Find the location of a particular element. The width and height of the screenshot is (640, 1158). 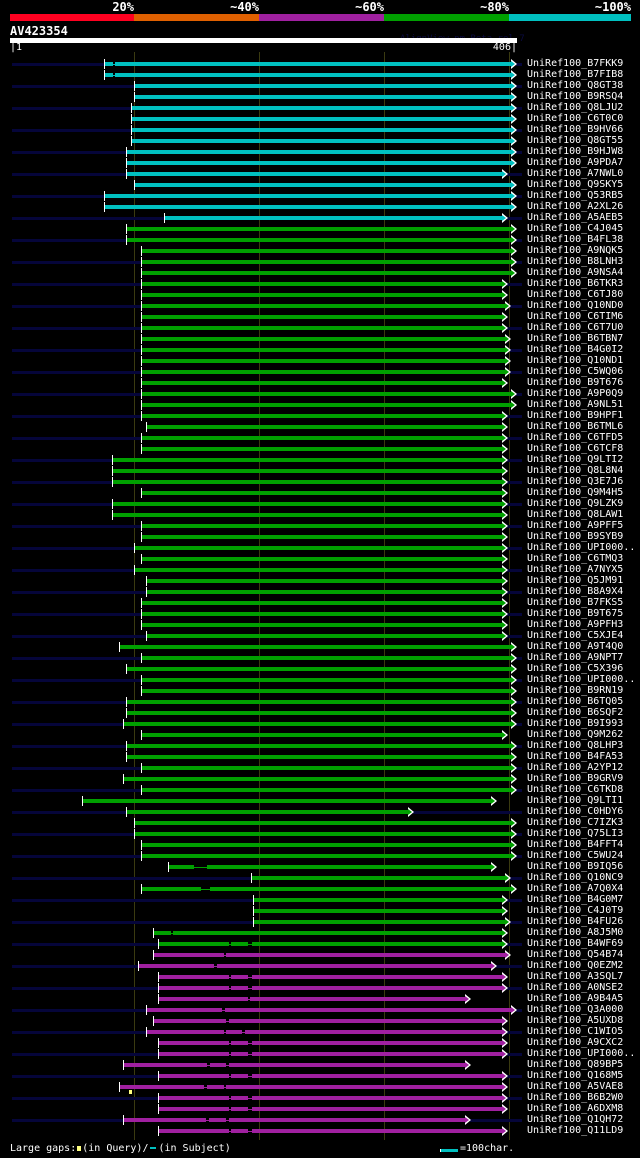

hit-label: UniRef100_B9GRV9 is located at coordinates (575, 778).